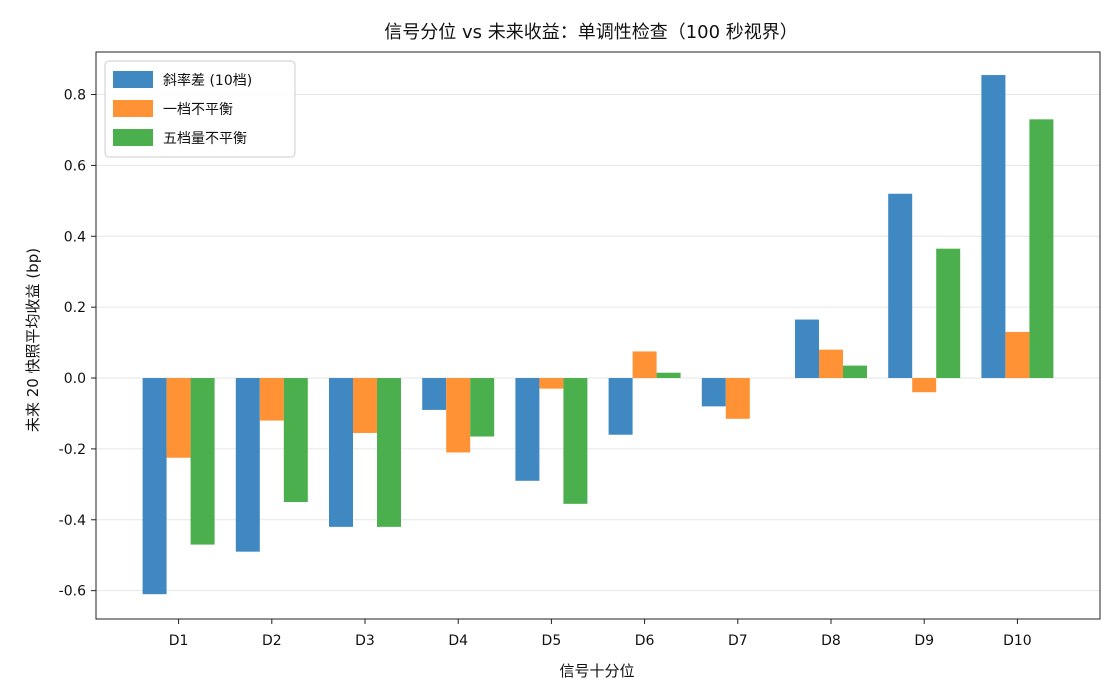 The height and width of the screenshot is (700, 1120). I want to click on y-tick-label: 0.8, so click(75, 96).